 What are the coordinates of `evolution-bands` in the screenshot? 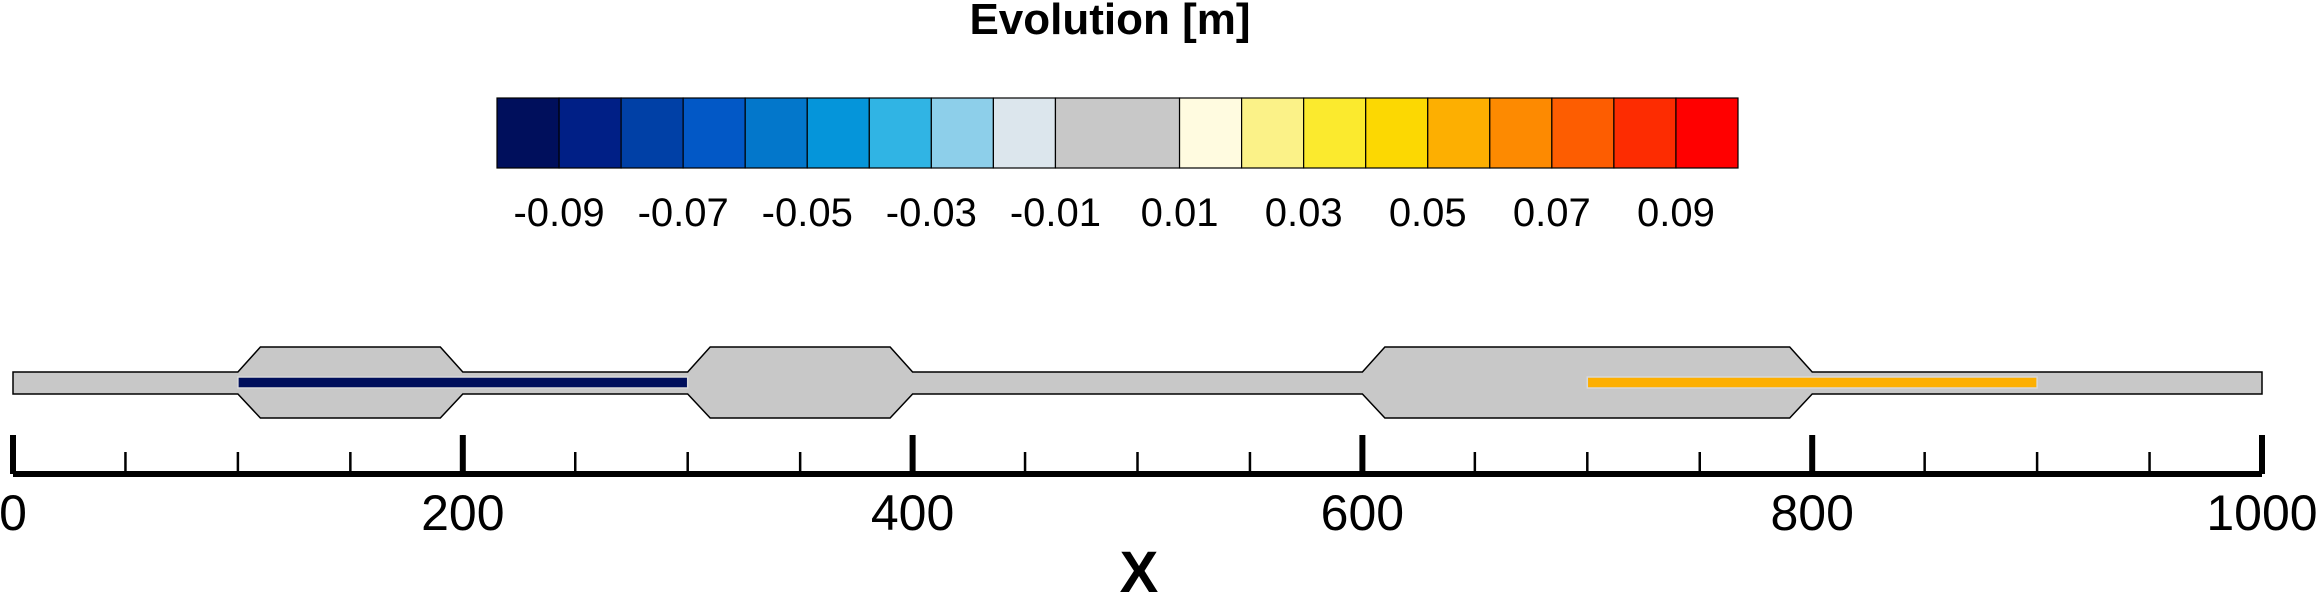 It's located at (1137, 382).